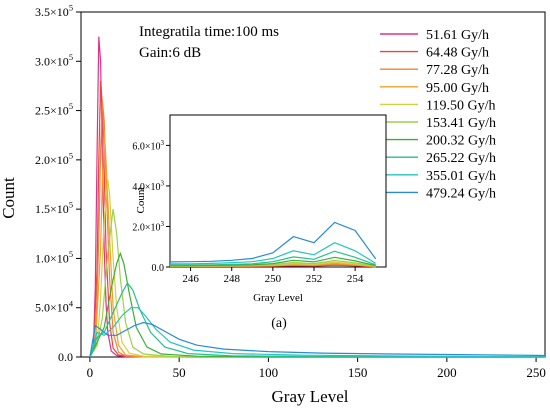 This screenshot has height=410, width=550. I want to click on y-axis-label: Count, so click(9, 198).